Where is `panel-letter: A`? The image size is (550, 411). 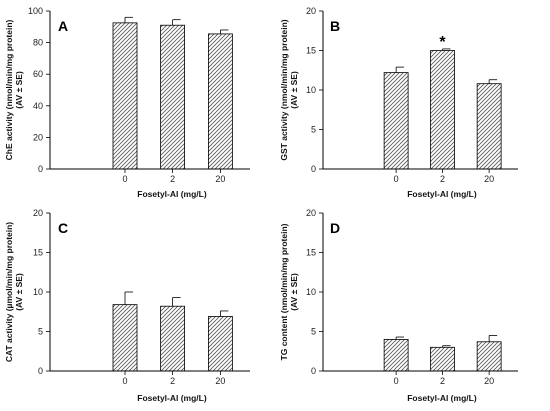 panel-letter: A is located at coordinates (63, 26).